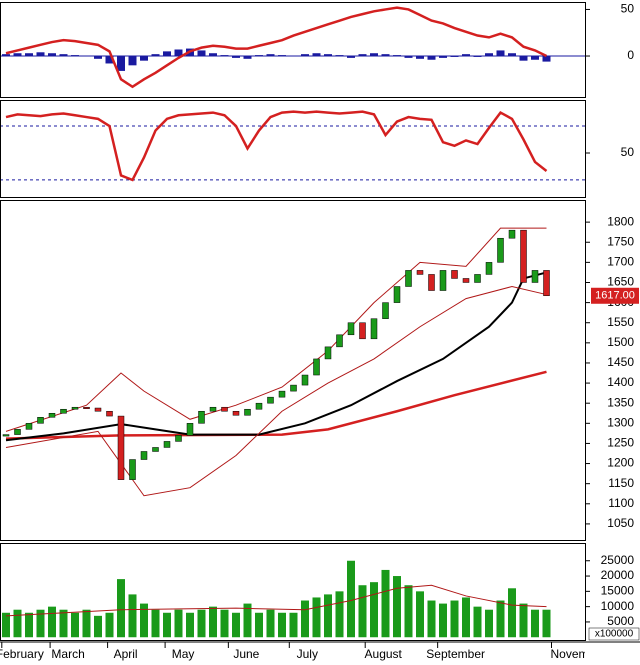 This screenshot has height=665, width=640. I want to click on panel-frame, so click(293, 149).